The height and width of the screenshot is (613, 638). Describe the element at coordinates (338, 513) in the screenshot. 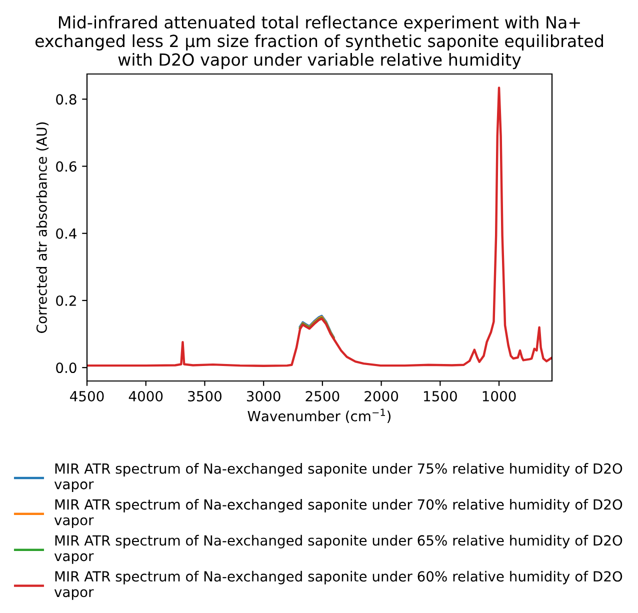

I see `legend-label: MIR ATR spectrum of Na-exchanged saponite under 70% relative humidity of D2O vapor` at that location.